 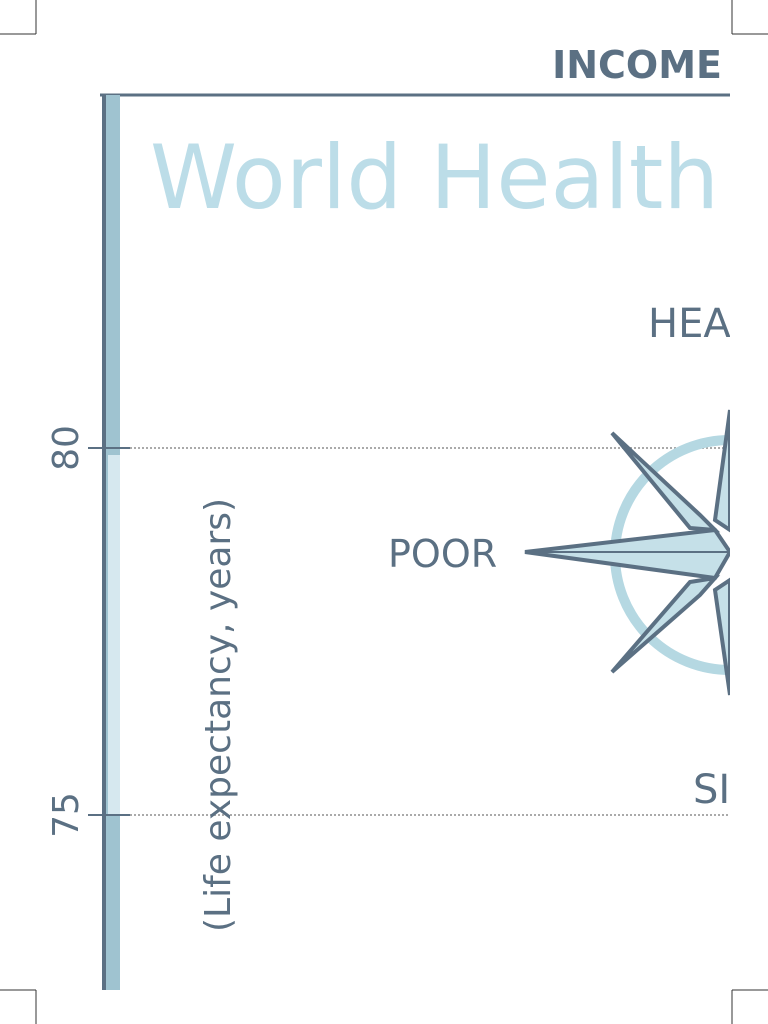 What do you see at coordinates (442, 554) in the screenshot?
I see `compass-west: POOR` at bounding box center [442, 554].